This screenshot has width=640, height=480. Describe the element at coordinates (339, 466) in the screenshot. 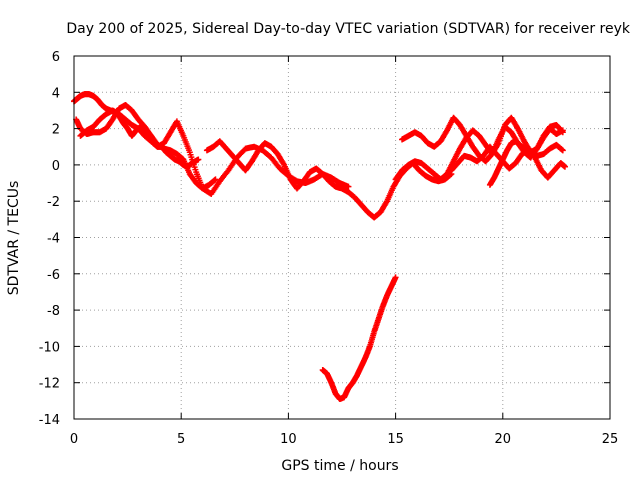

I see `x-axis-label: GPS time / hours` at that location.